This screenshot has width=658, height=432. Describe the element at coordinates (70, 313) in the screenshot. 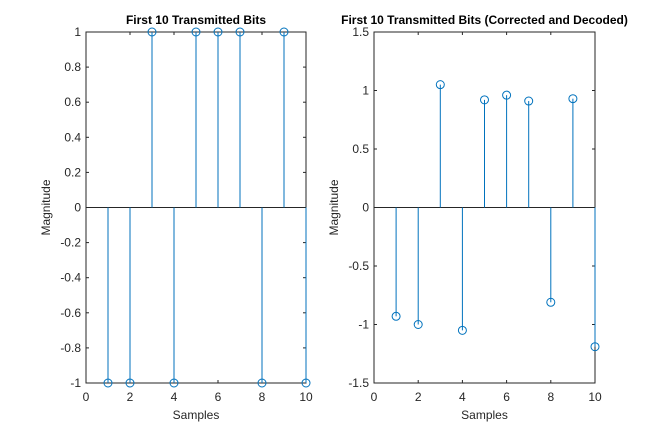

I see `left-ytick-label: -0.6` at that location.